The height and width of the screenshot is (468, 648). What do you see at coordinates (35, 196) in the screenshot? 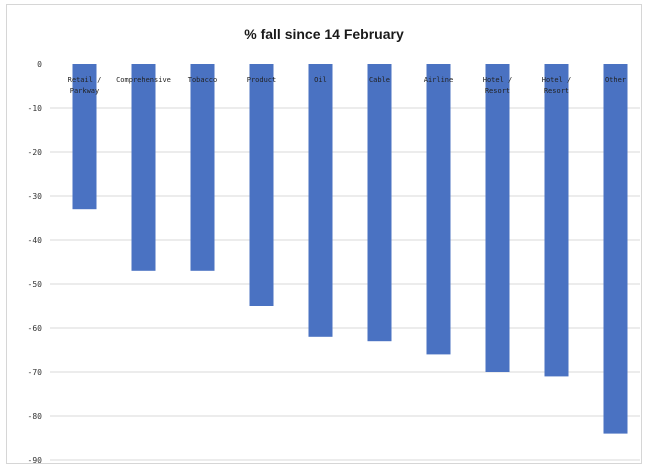
I see `y-tick-label: -30` at bounding box center [35, 196].